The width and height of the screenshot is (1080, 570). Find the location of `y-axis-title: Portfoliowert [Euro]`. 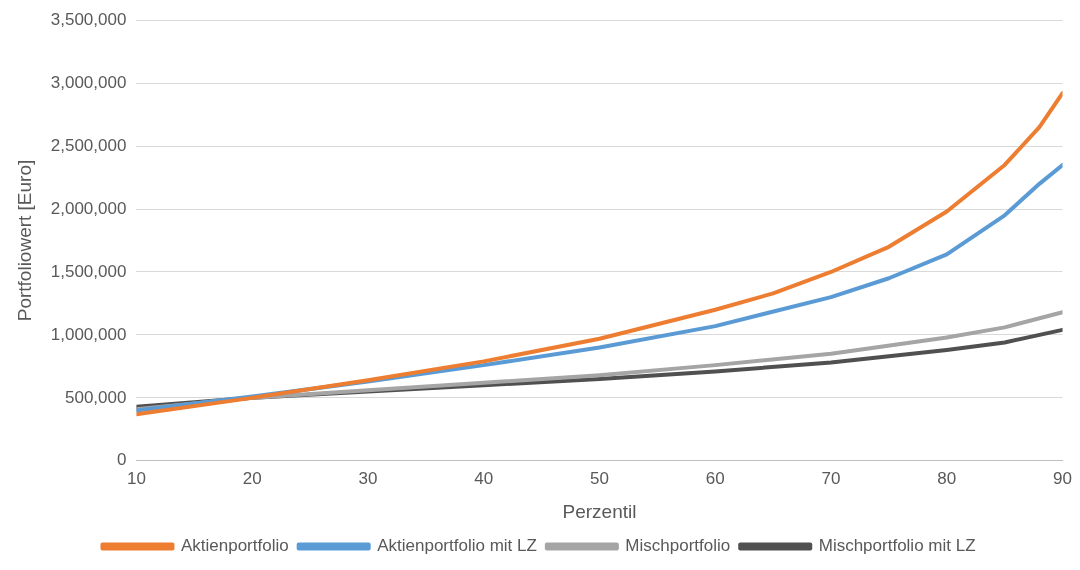

y-axis-title: Portfoliowert [Euro] is located at coordinates (24, 240).